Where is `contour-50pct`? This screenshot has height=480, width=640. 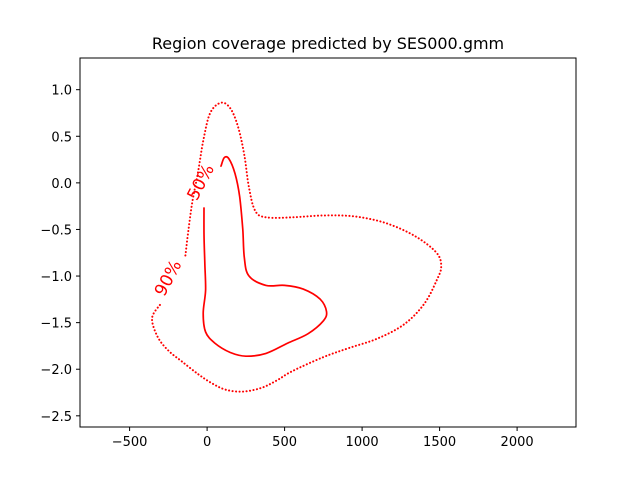
contour-50pct is located at coordinates (265, 256).